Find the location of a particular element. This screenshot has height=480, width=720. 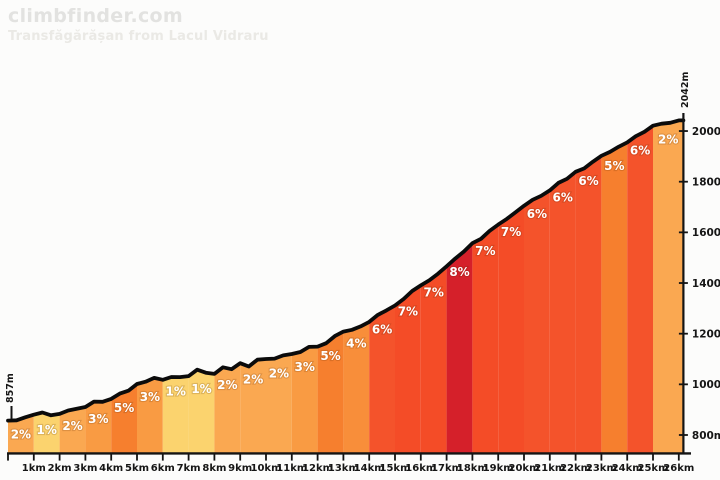

x-tick-label: 23km is located at coordinates (601, 468).